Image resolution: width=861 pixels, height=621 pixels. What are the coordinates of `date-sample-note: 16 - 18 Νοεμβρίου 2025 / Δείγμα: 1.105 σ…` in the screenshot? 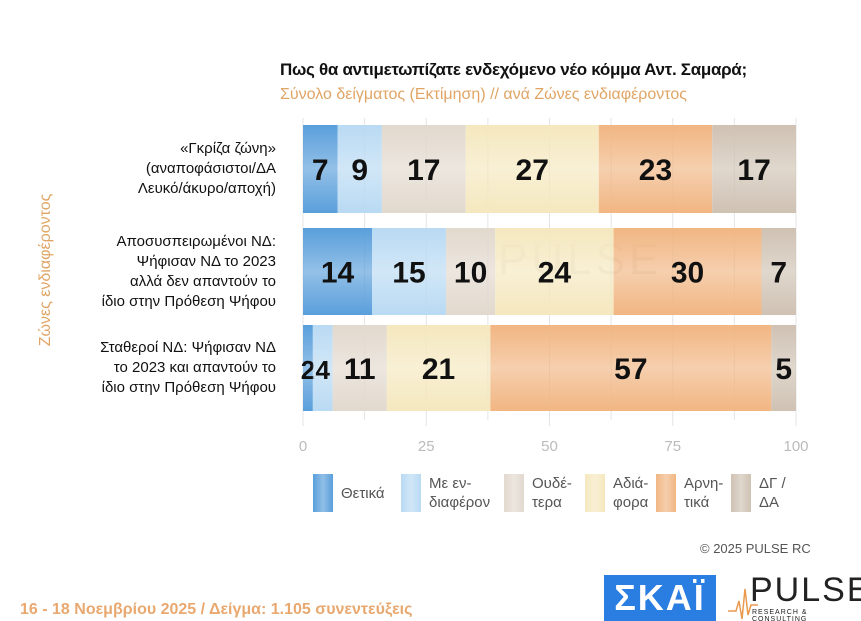 It's located at (216, 609).